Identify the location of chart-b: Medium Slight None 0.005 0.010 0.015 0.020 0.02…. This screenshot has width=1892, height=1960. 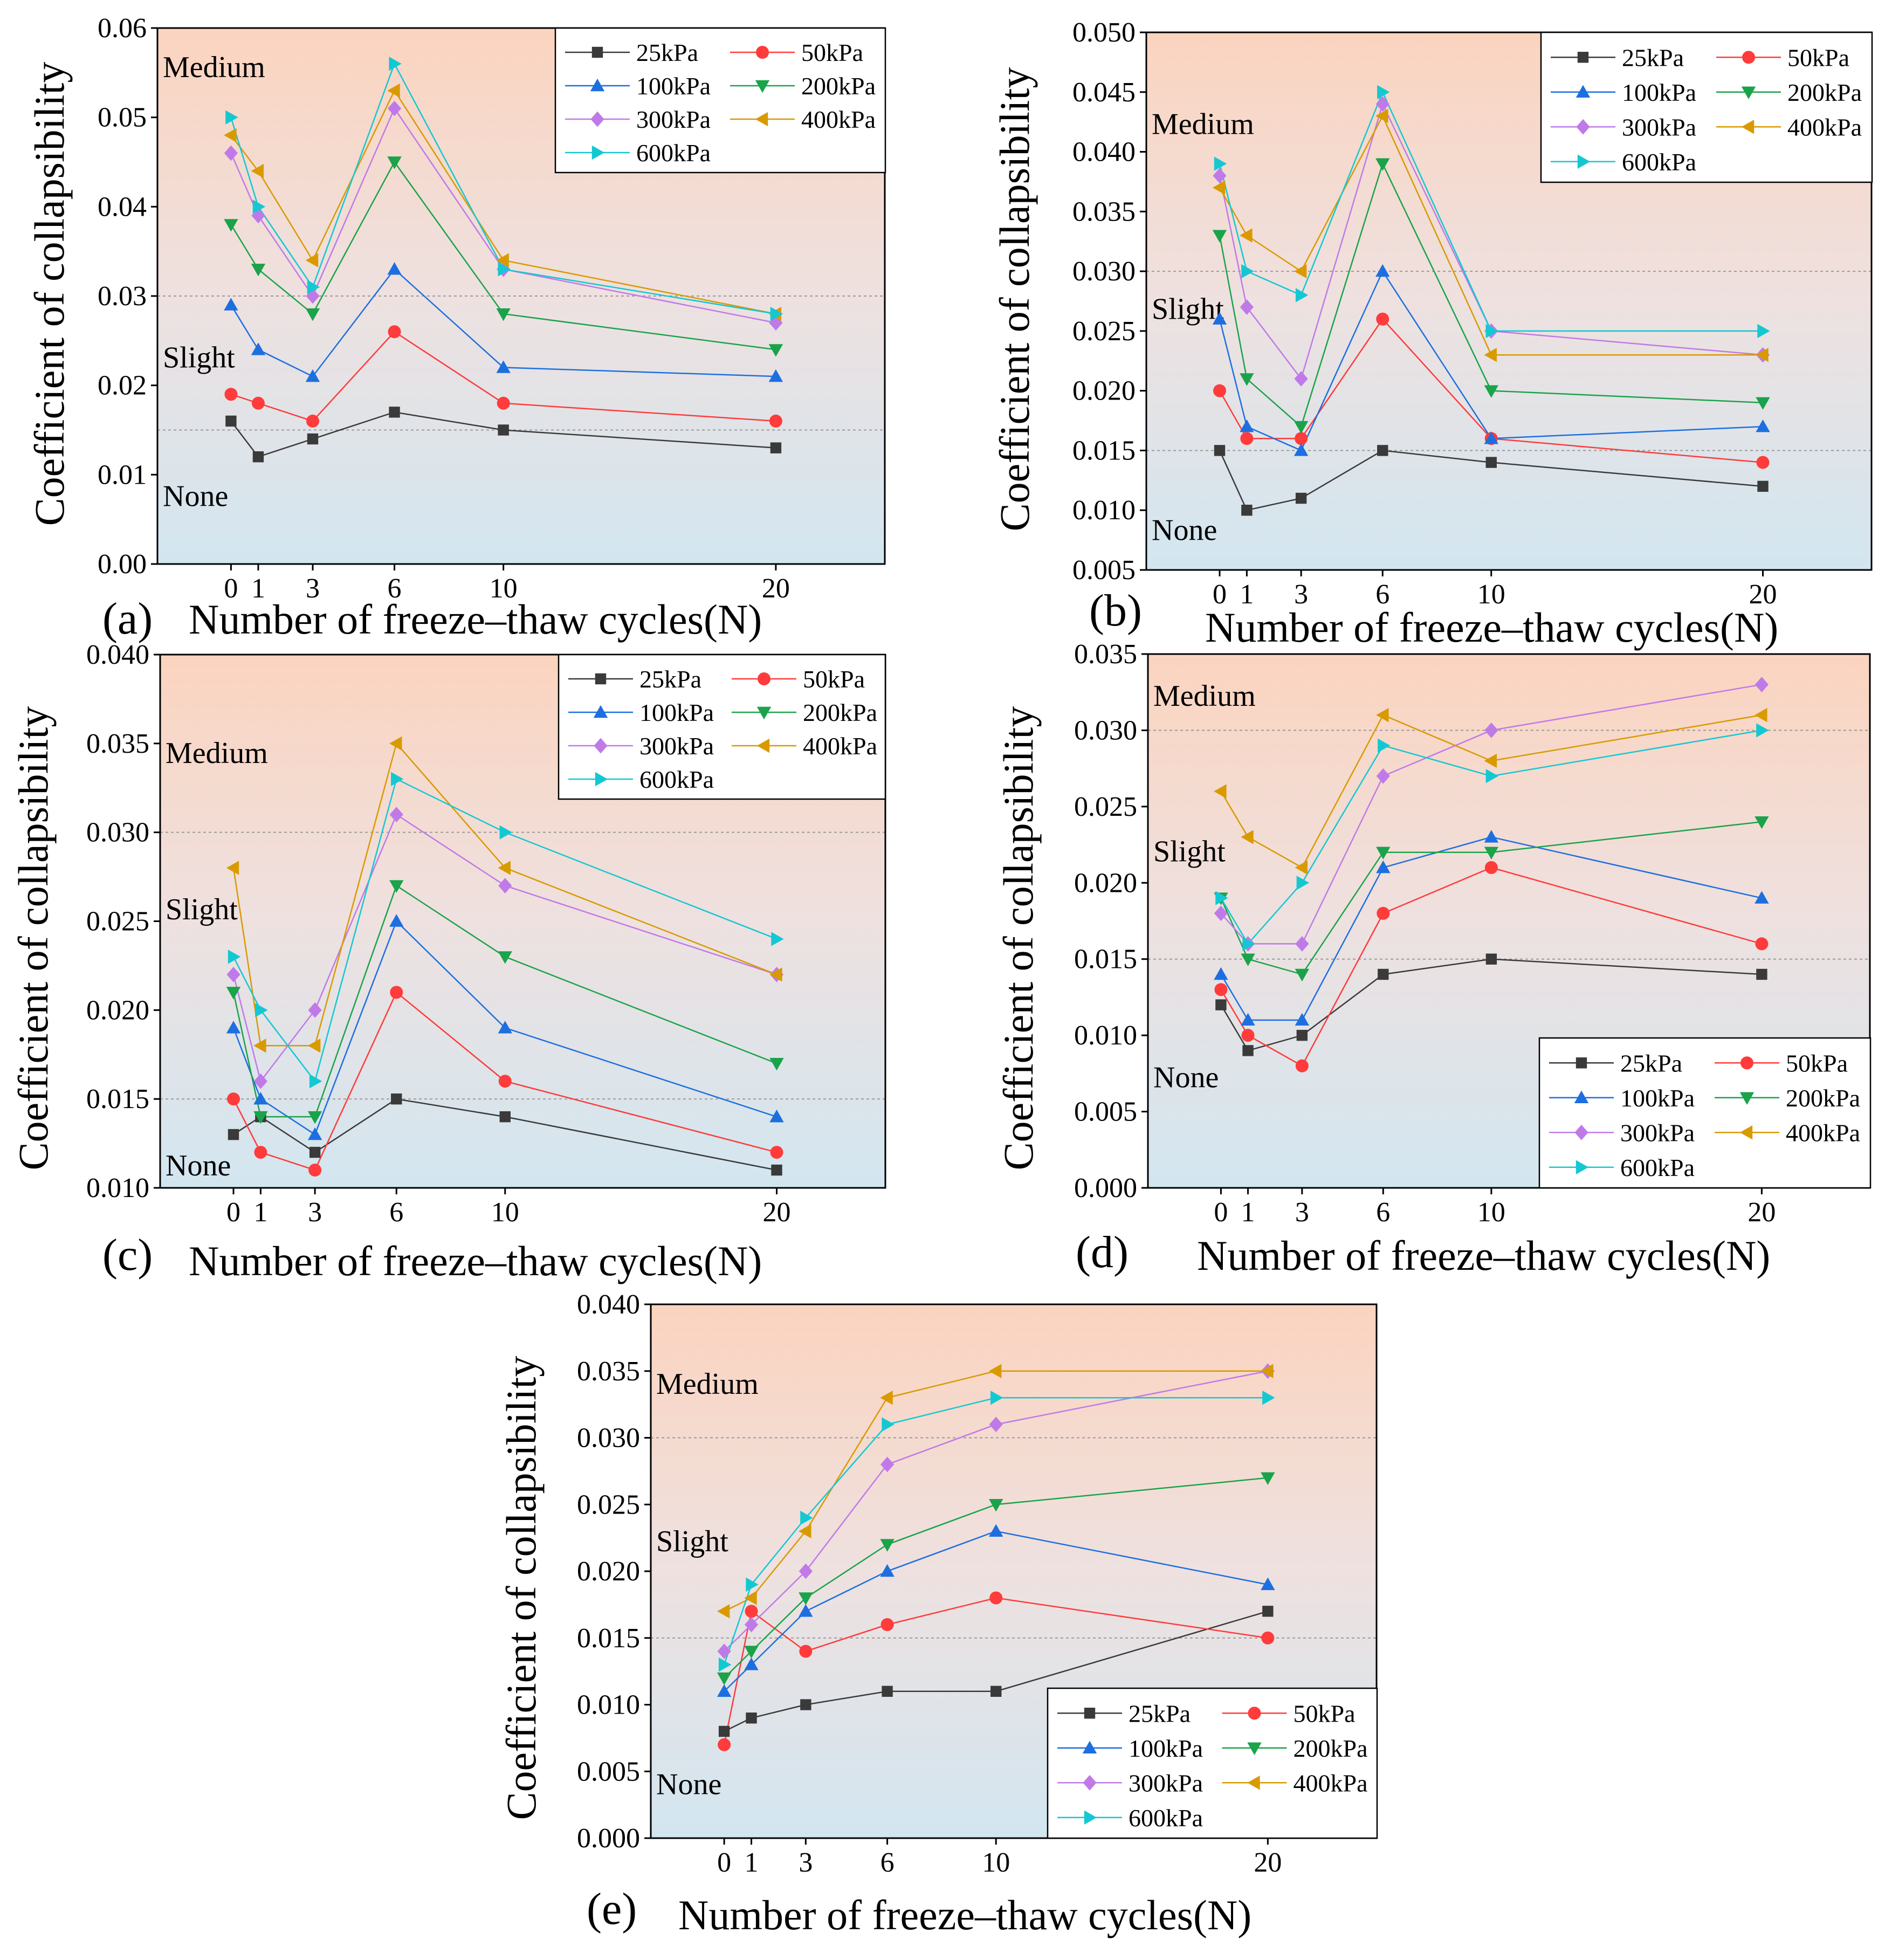
(1473, 313).